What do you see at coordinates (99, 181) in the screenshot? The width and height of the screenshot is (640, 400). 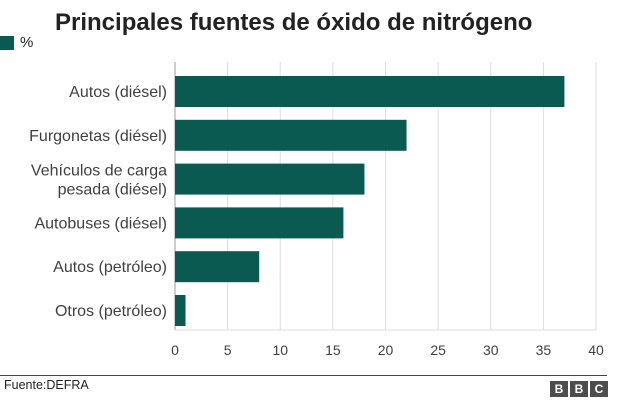 I see `category-label: Vehículos de carga pesada (diésel)` at bounding box center [99, 181].